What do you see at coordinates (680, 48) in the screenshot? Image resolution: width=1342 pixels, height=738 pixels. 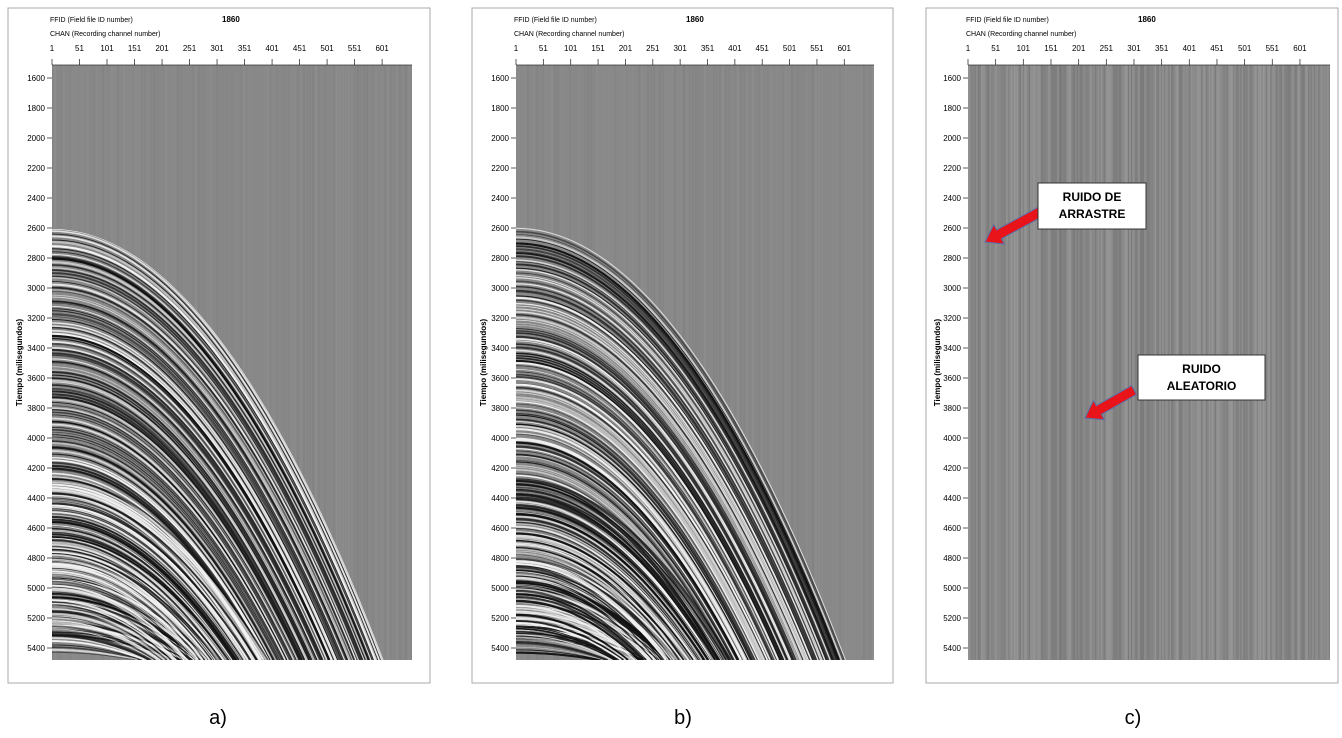 I see `x-tick-label: 301` at bounding box center [680, 48].